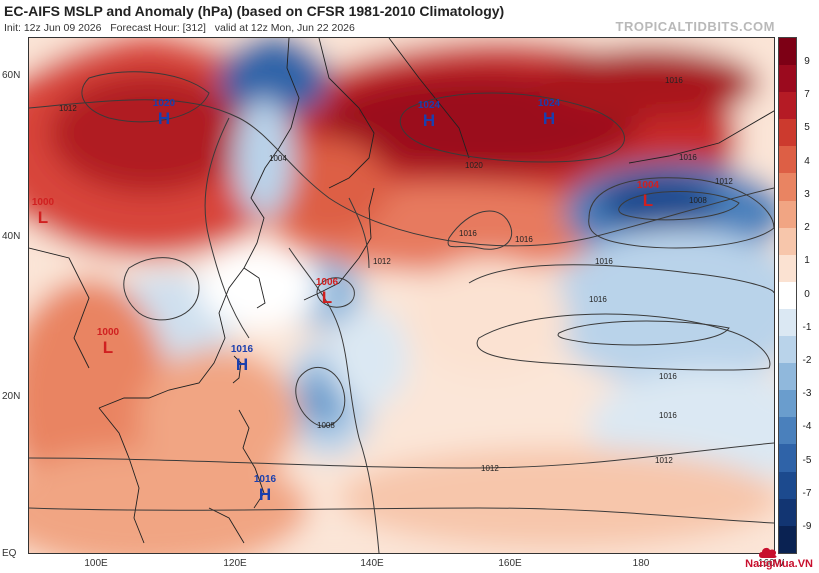 The width and height of the screenshot is (819, 573). What do you see at coordinates (648, 185) in the screenshot?
I see `low-value: 1004` at bounding box center [648, 185].